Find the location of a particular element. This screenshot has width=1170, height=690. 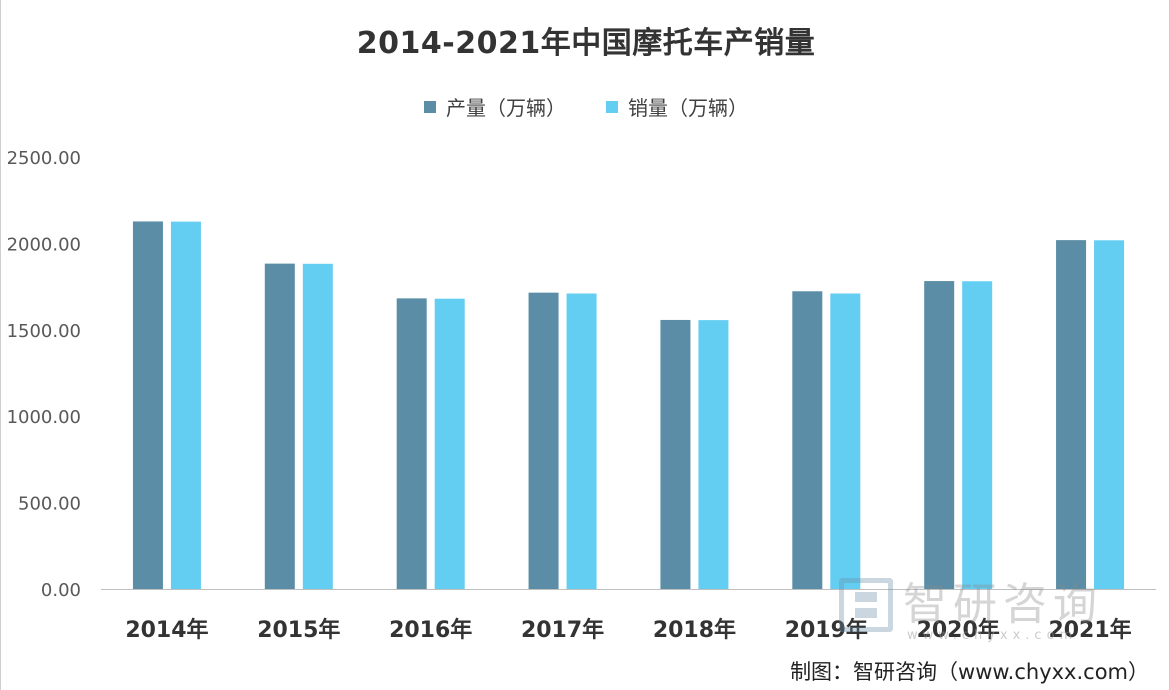

y-tick-label: 2500.00 is located at coordinates (44, 158).